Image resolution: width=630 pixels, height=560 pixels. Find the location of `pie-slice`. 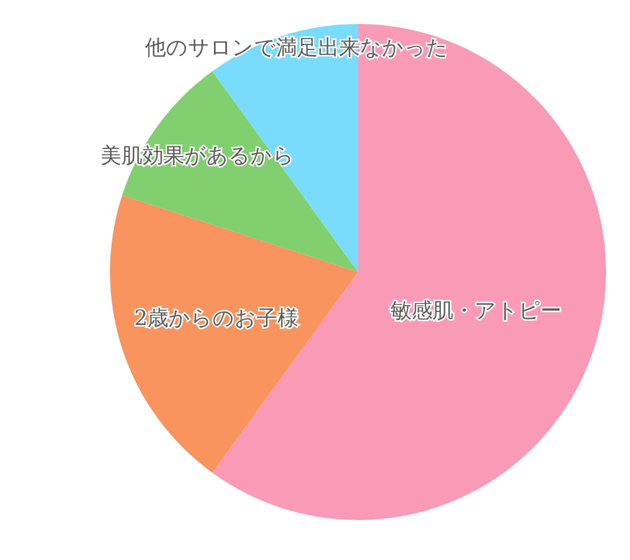

pie-slice is located at coordinates (240, 171).